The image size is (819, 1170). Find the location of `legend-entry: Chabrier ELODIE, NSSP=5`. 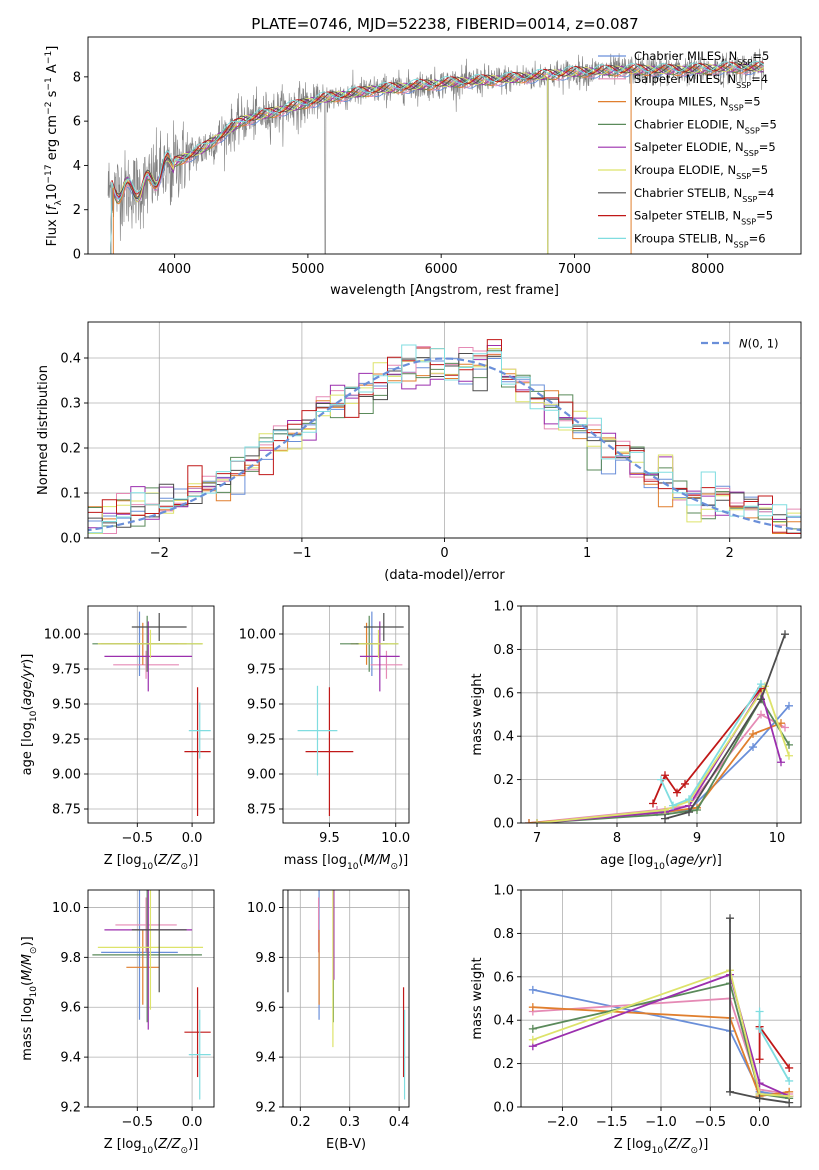

legend-entry: Chabrier ELODIE, NSSP=5 is located at coordinates (687, 126).